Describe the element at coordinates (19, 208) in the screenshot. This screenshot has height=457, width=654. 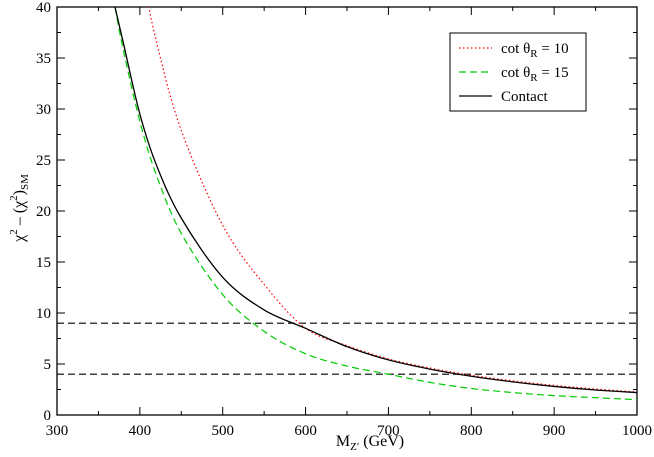
I see `y-axis-title: χ2 – (χ2)SM` at that location.